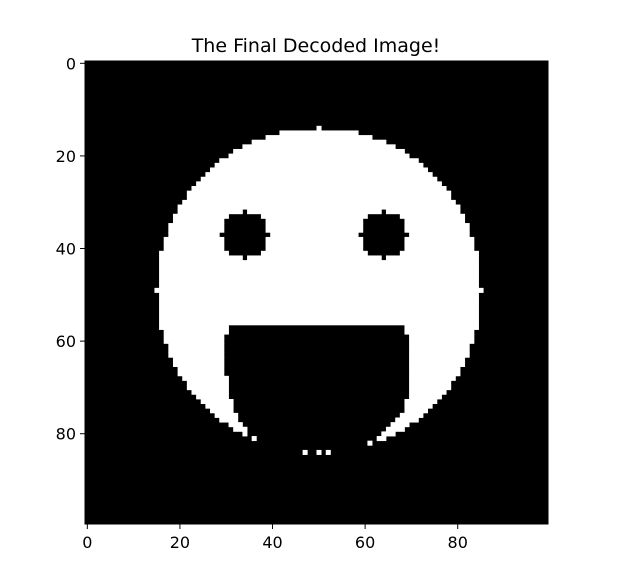  I want to click on x-tick-label: 20, so click(180, 542).